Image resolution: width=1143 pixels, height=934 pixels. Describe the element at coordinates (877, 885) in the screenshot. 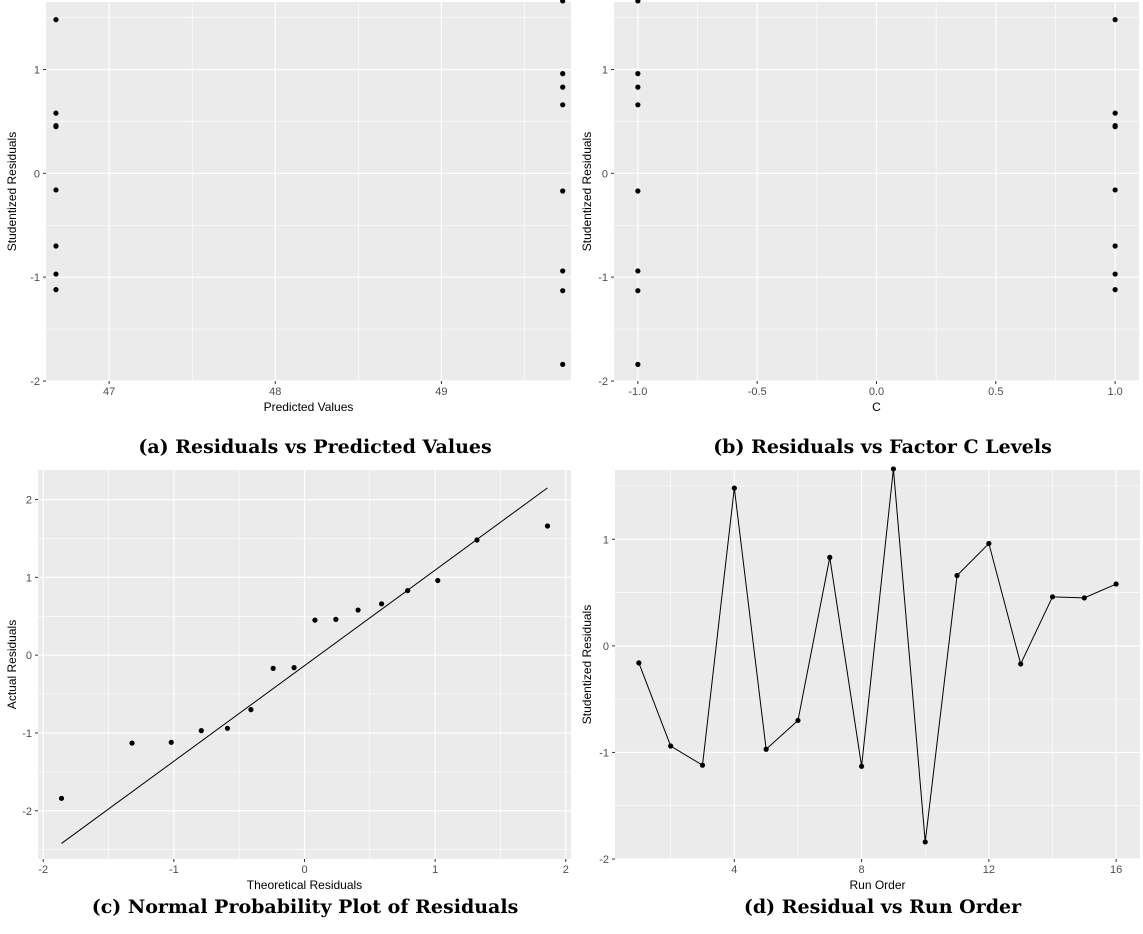

I see `chart-d-x-axis-label: Run Order` at that location.